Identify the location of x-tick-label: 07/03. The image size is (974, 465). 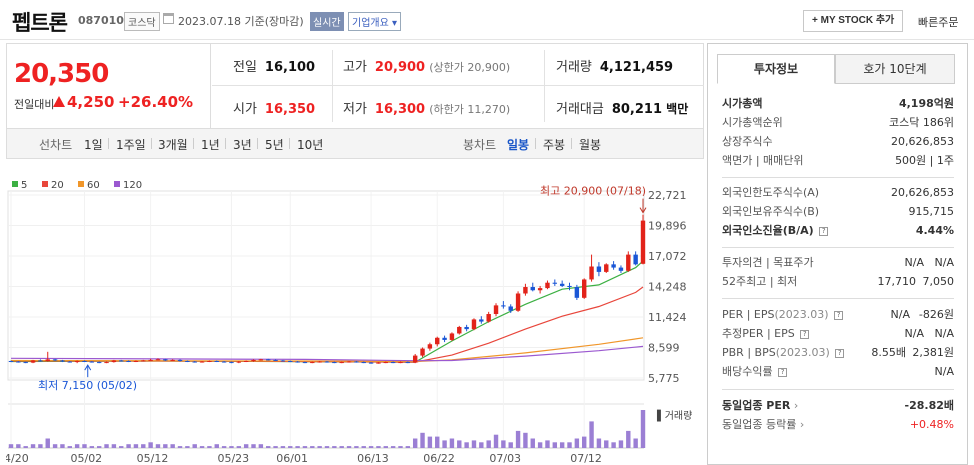
(505, 458).